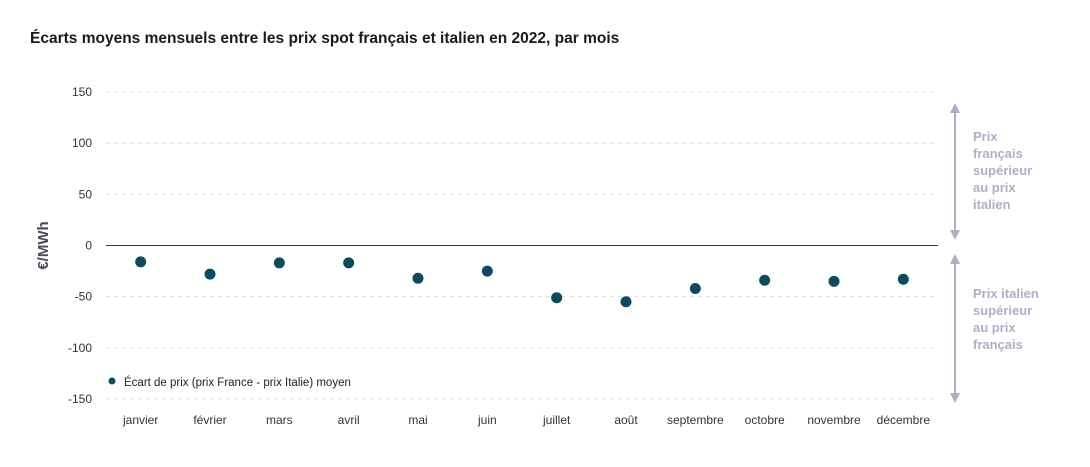  I want to click on x-tick-label: janvier, so click(140, 420).